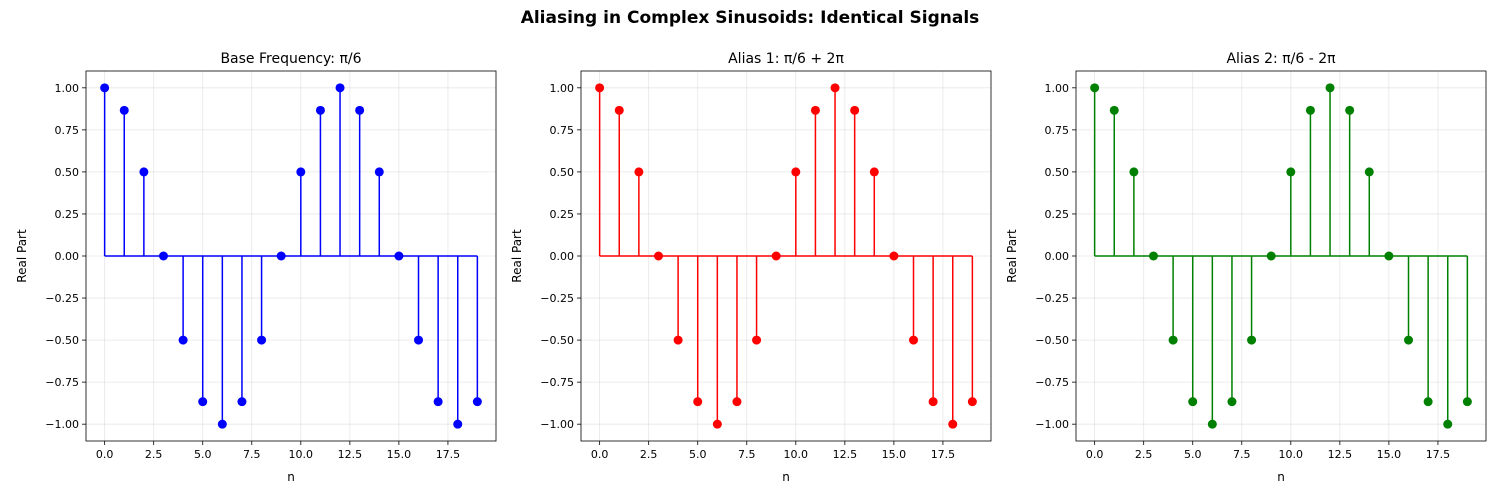  Describe the element at coordinates (1057, 130) in the screenshot. I see `y-tick-label: 0.75` at that location.